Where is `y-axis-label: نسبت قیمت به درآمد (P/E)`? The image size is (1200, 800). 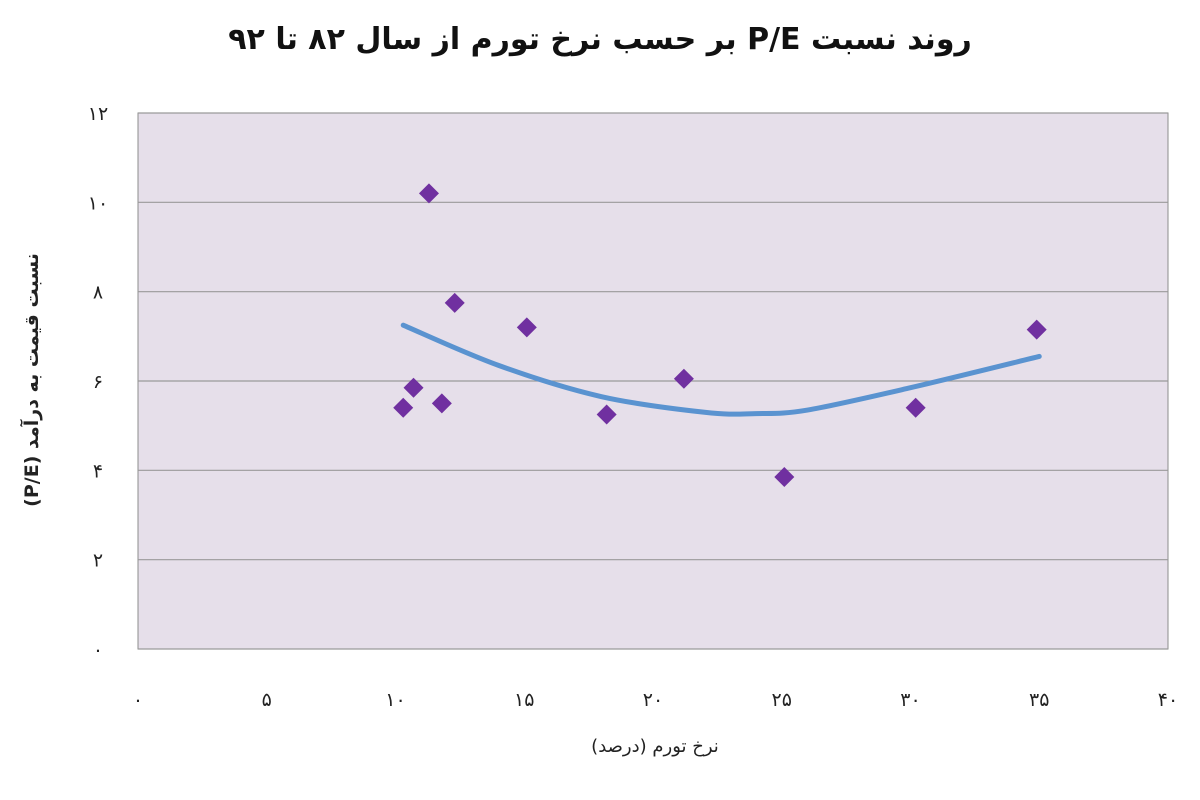
y-axis-label: نسبت قیمت به درآمد (P/E) is located at coordinates (31, 380).